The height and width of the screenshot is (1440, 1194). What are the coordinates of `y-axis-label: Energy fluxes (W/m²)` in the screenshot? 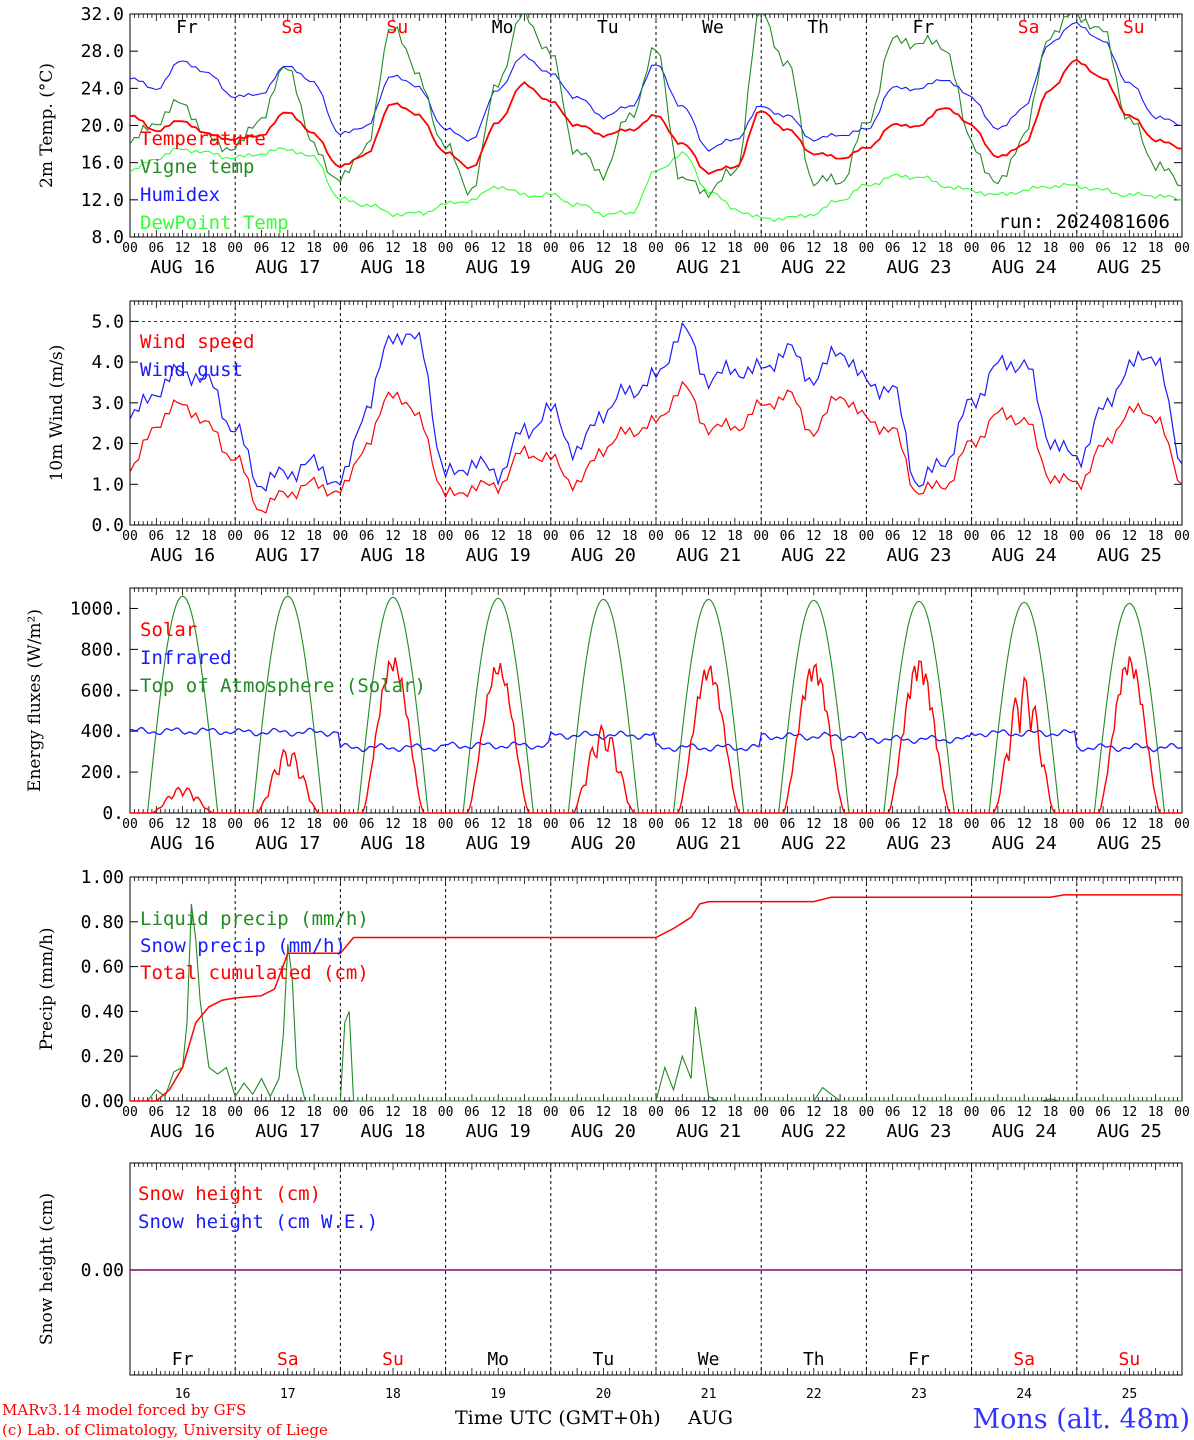 It's located at (35, 700).